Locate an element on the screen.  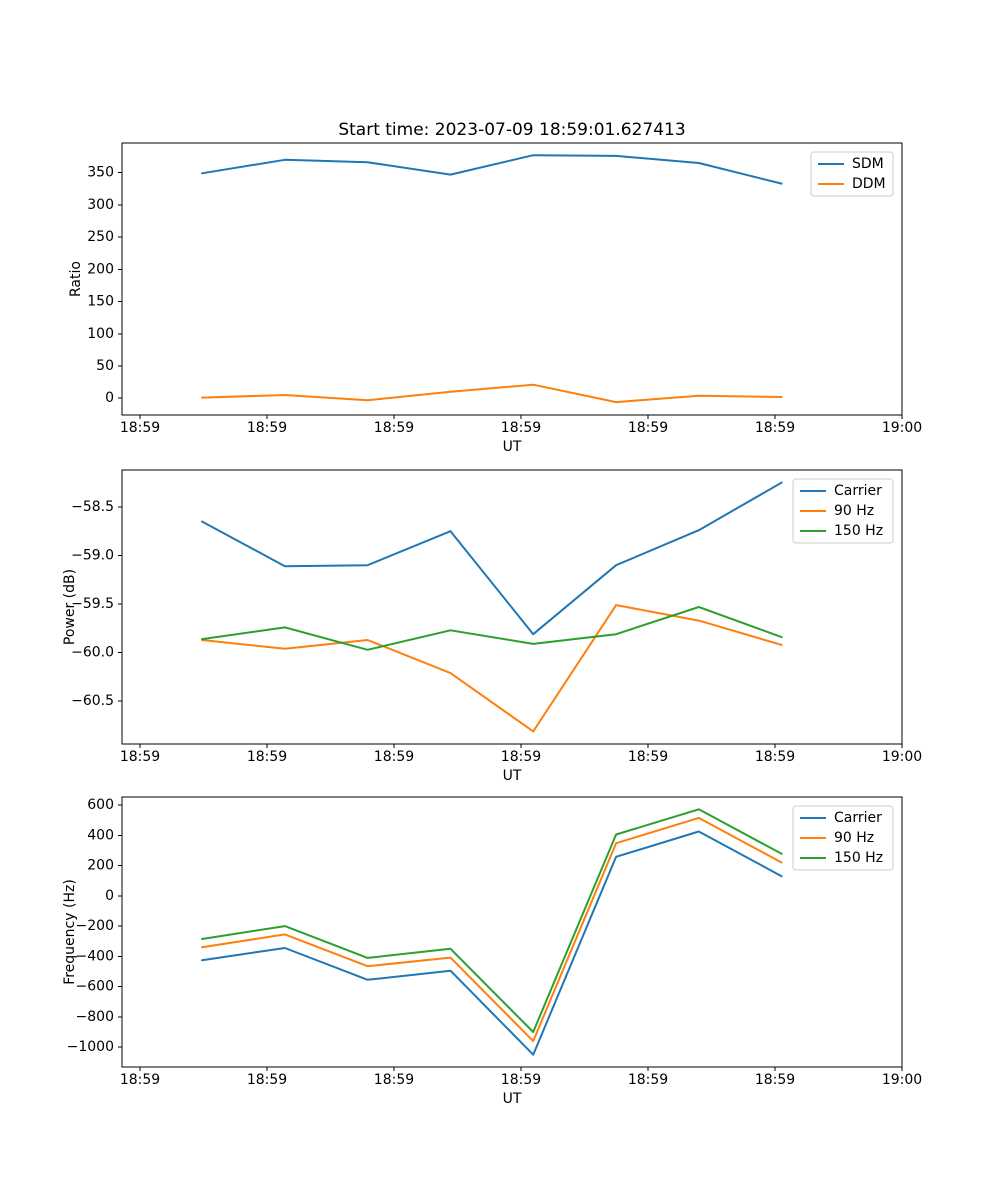
legend: SDM DDM is located at coordinates (852, 174).